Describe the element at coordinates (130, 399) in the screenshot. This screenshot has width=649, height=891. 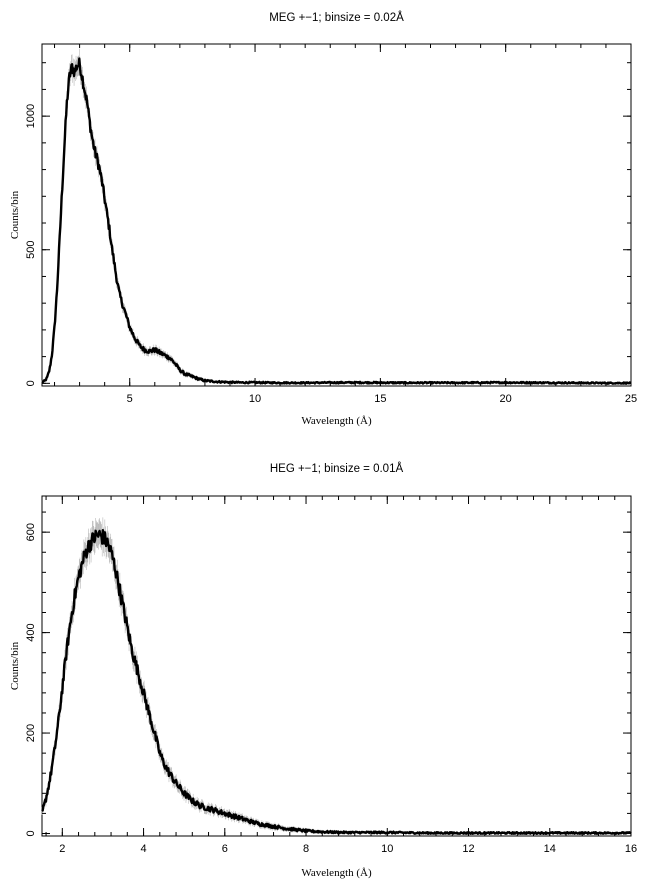
I see `x-tick-label: 5` at that location.